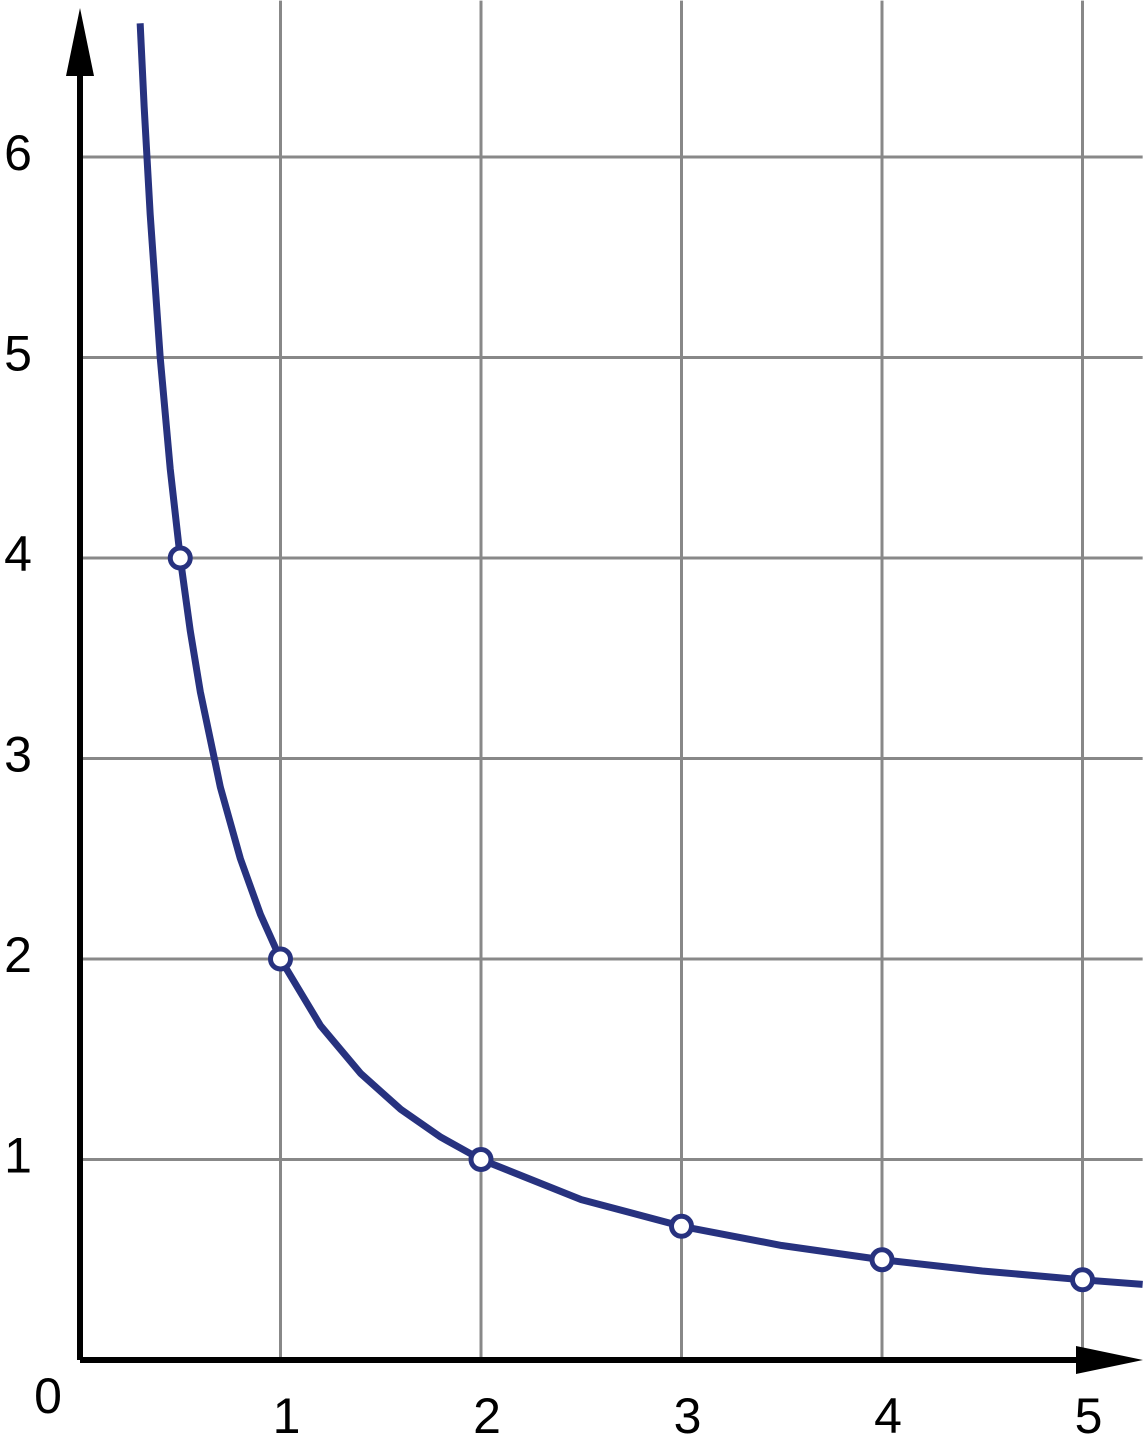  I want to click on y-tick-label: 6, so click(18, 153).